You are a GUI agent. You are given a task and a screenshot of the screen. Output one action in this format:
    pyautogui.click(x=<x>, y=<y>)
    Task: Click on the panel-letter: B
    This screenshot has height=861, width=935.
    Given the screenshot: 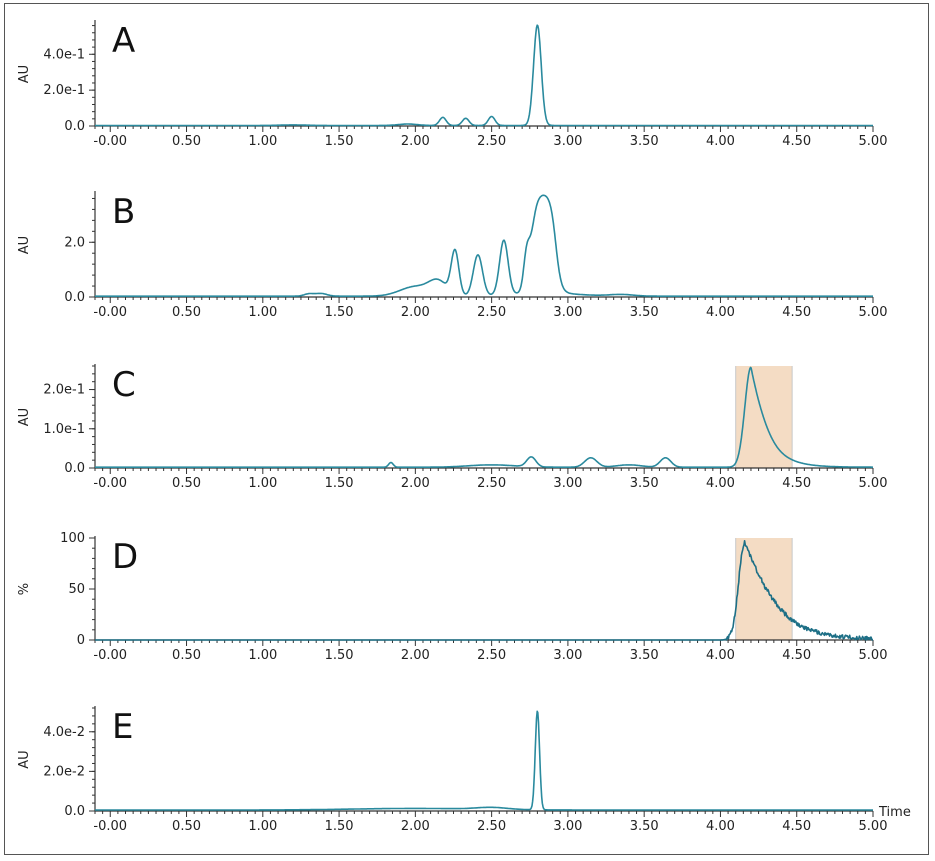 What is the action you would take?
    pyautogui.click(x=123, y=212)
    